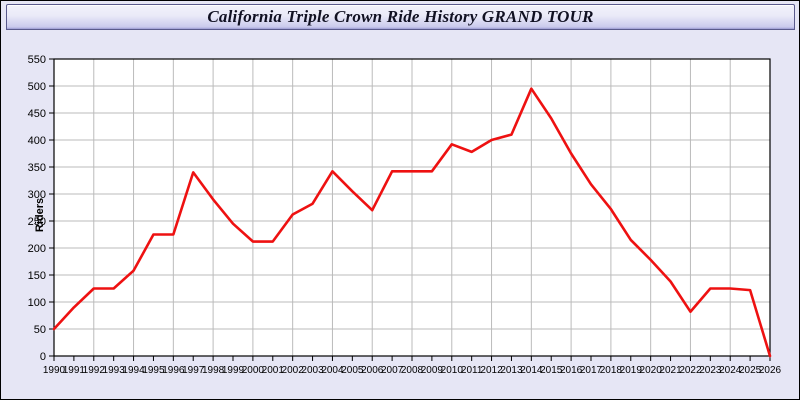  Describe the element at coordinates (94, 370) in the screenshot. I see `x-axis-tick-label: 1992` at that location.